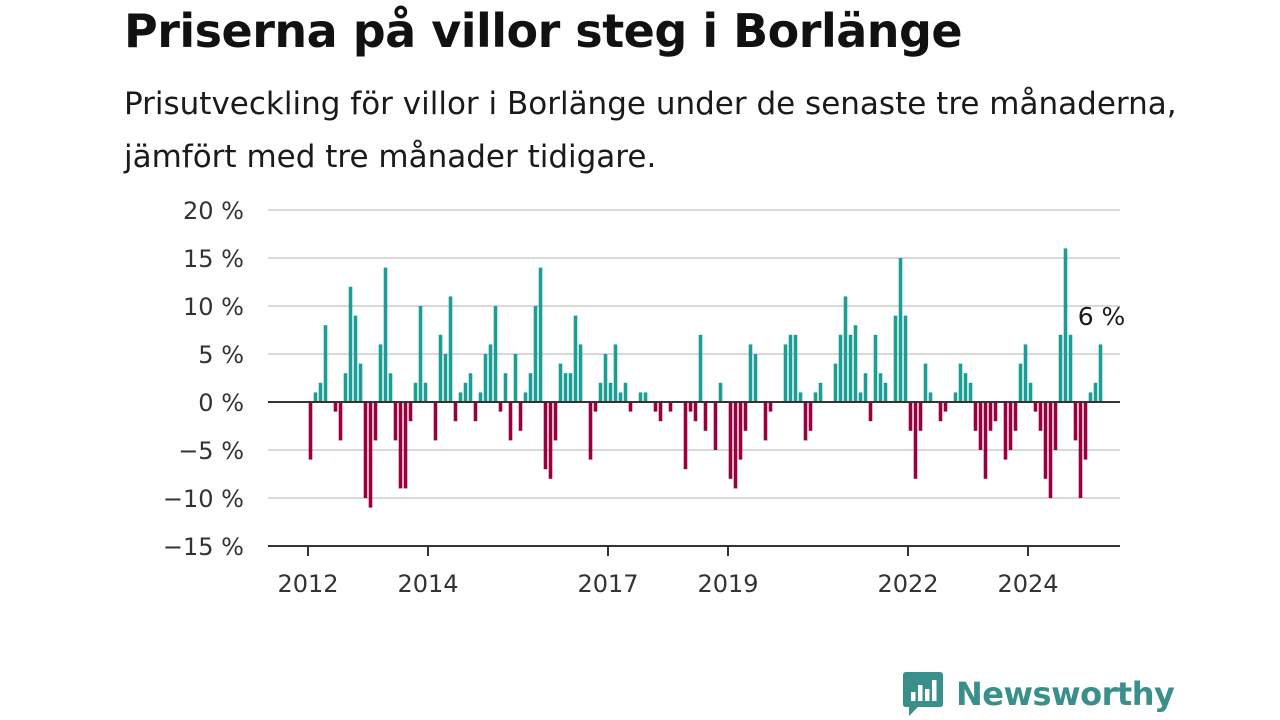 The image size is (1280, 720). Describe the element at coordinates (213, 259) in the screenshot. I see `y-tick-label: 15 %` at that location.